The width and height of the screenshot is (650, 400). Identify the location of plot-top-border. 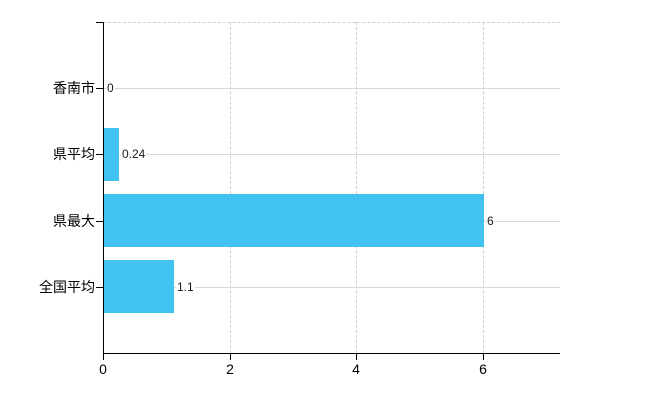
(331, 22).